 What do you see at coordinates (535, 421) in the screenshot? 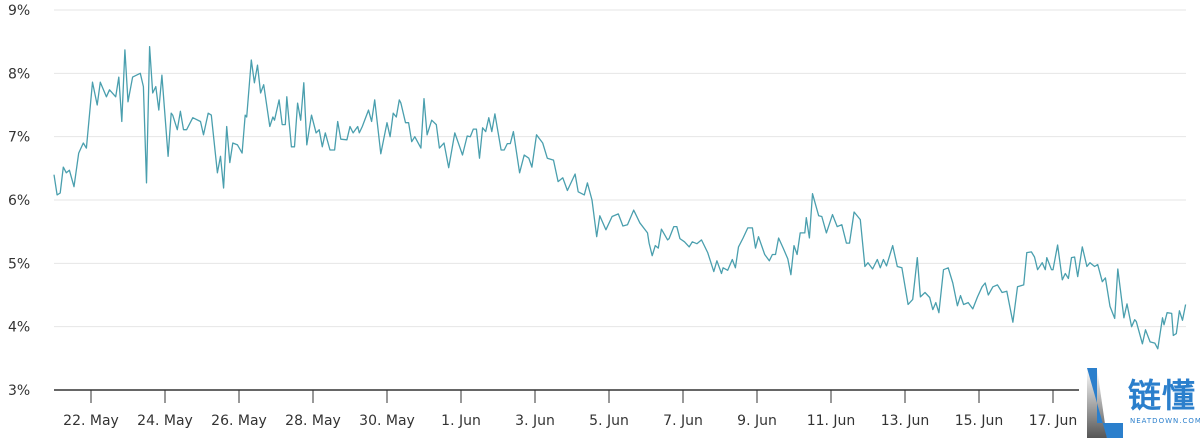
I see `x-tick-label: 3. Jun` at bounding box center [535, 421].